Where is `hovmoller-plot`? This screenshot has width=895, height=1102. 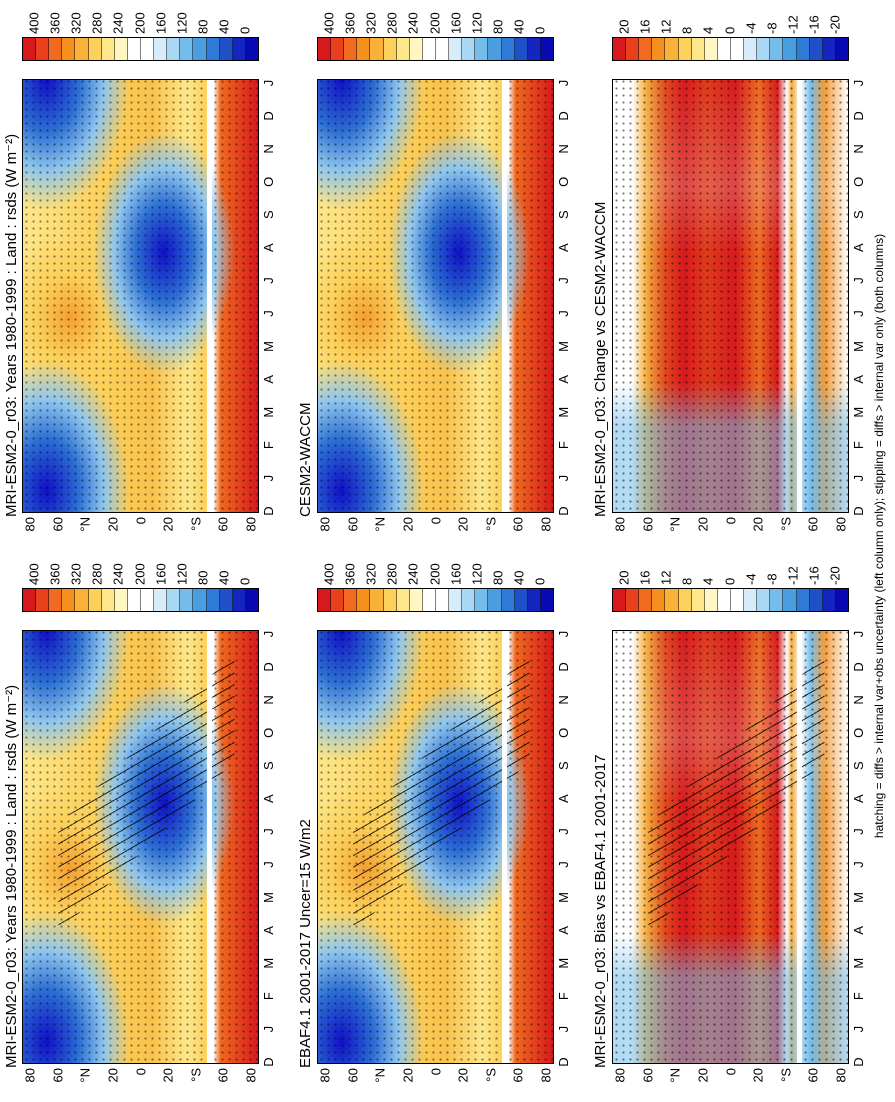 hovmoller-plot is located at coordinates (730, 296).